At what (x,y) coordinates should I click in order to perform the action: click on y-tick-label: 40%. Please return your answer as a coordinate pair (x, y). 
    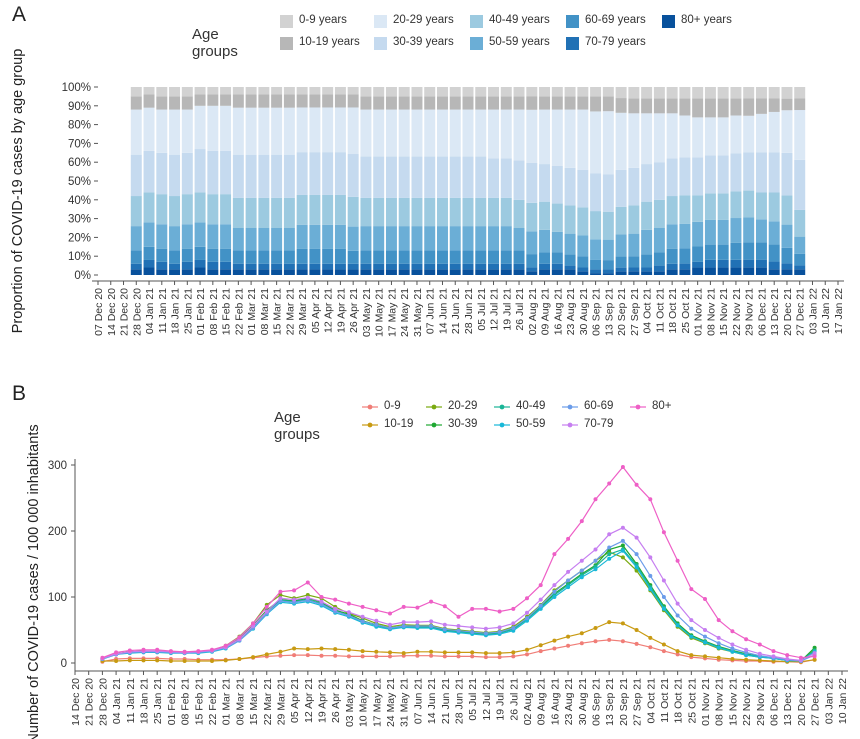
    Looking at the image, I should click on (79, 201).